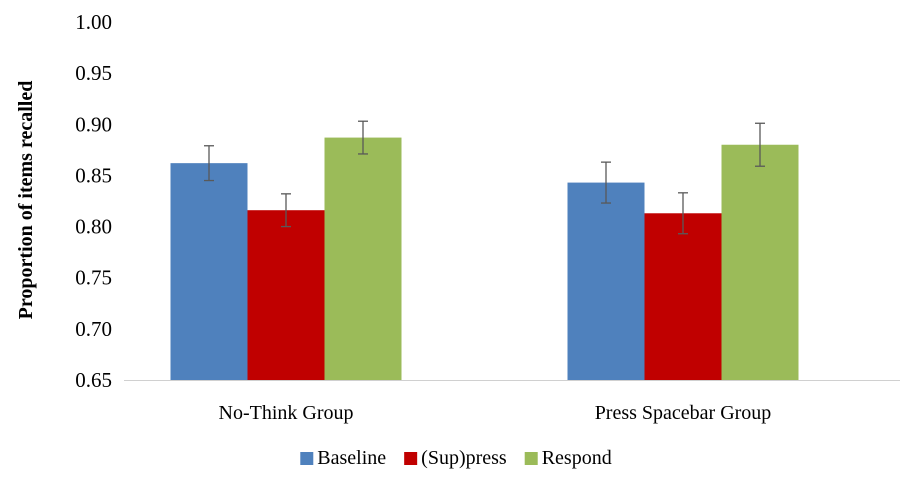  I want to click on error-bars, so click(484, 177).